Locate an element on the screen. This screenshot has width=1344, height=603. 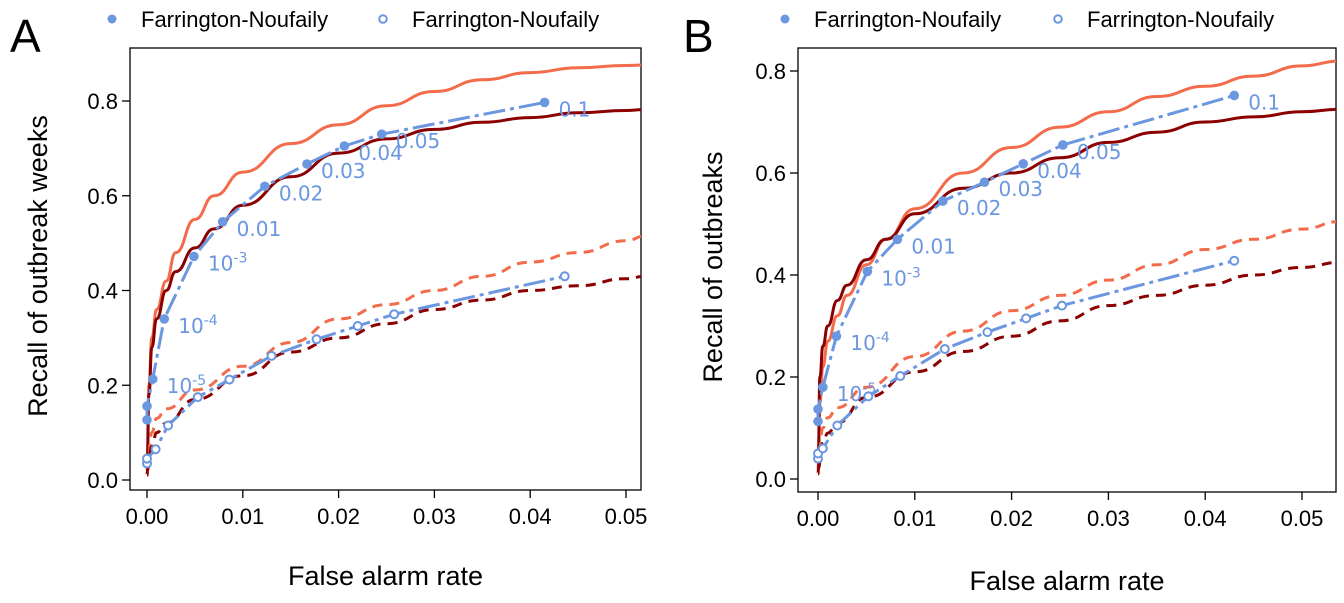
threshold-label: 0.01 is located at coordinates (259, 229).